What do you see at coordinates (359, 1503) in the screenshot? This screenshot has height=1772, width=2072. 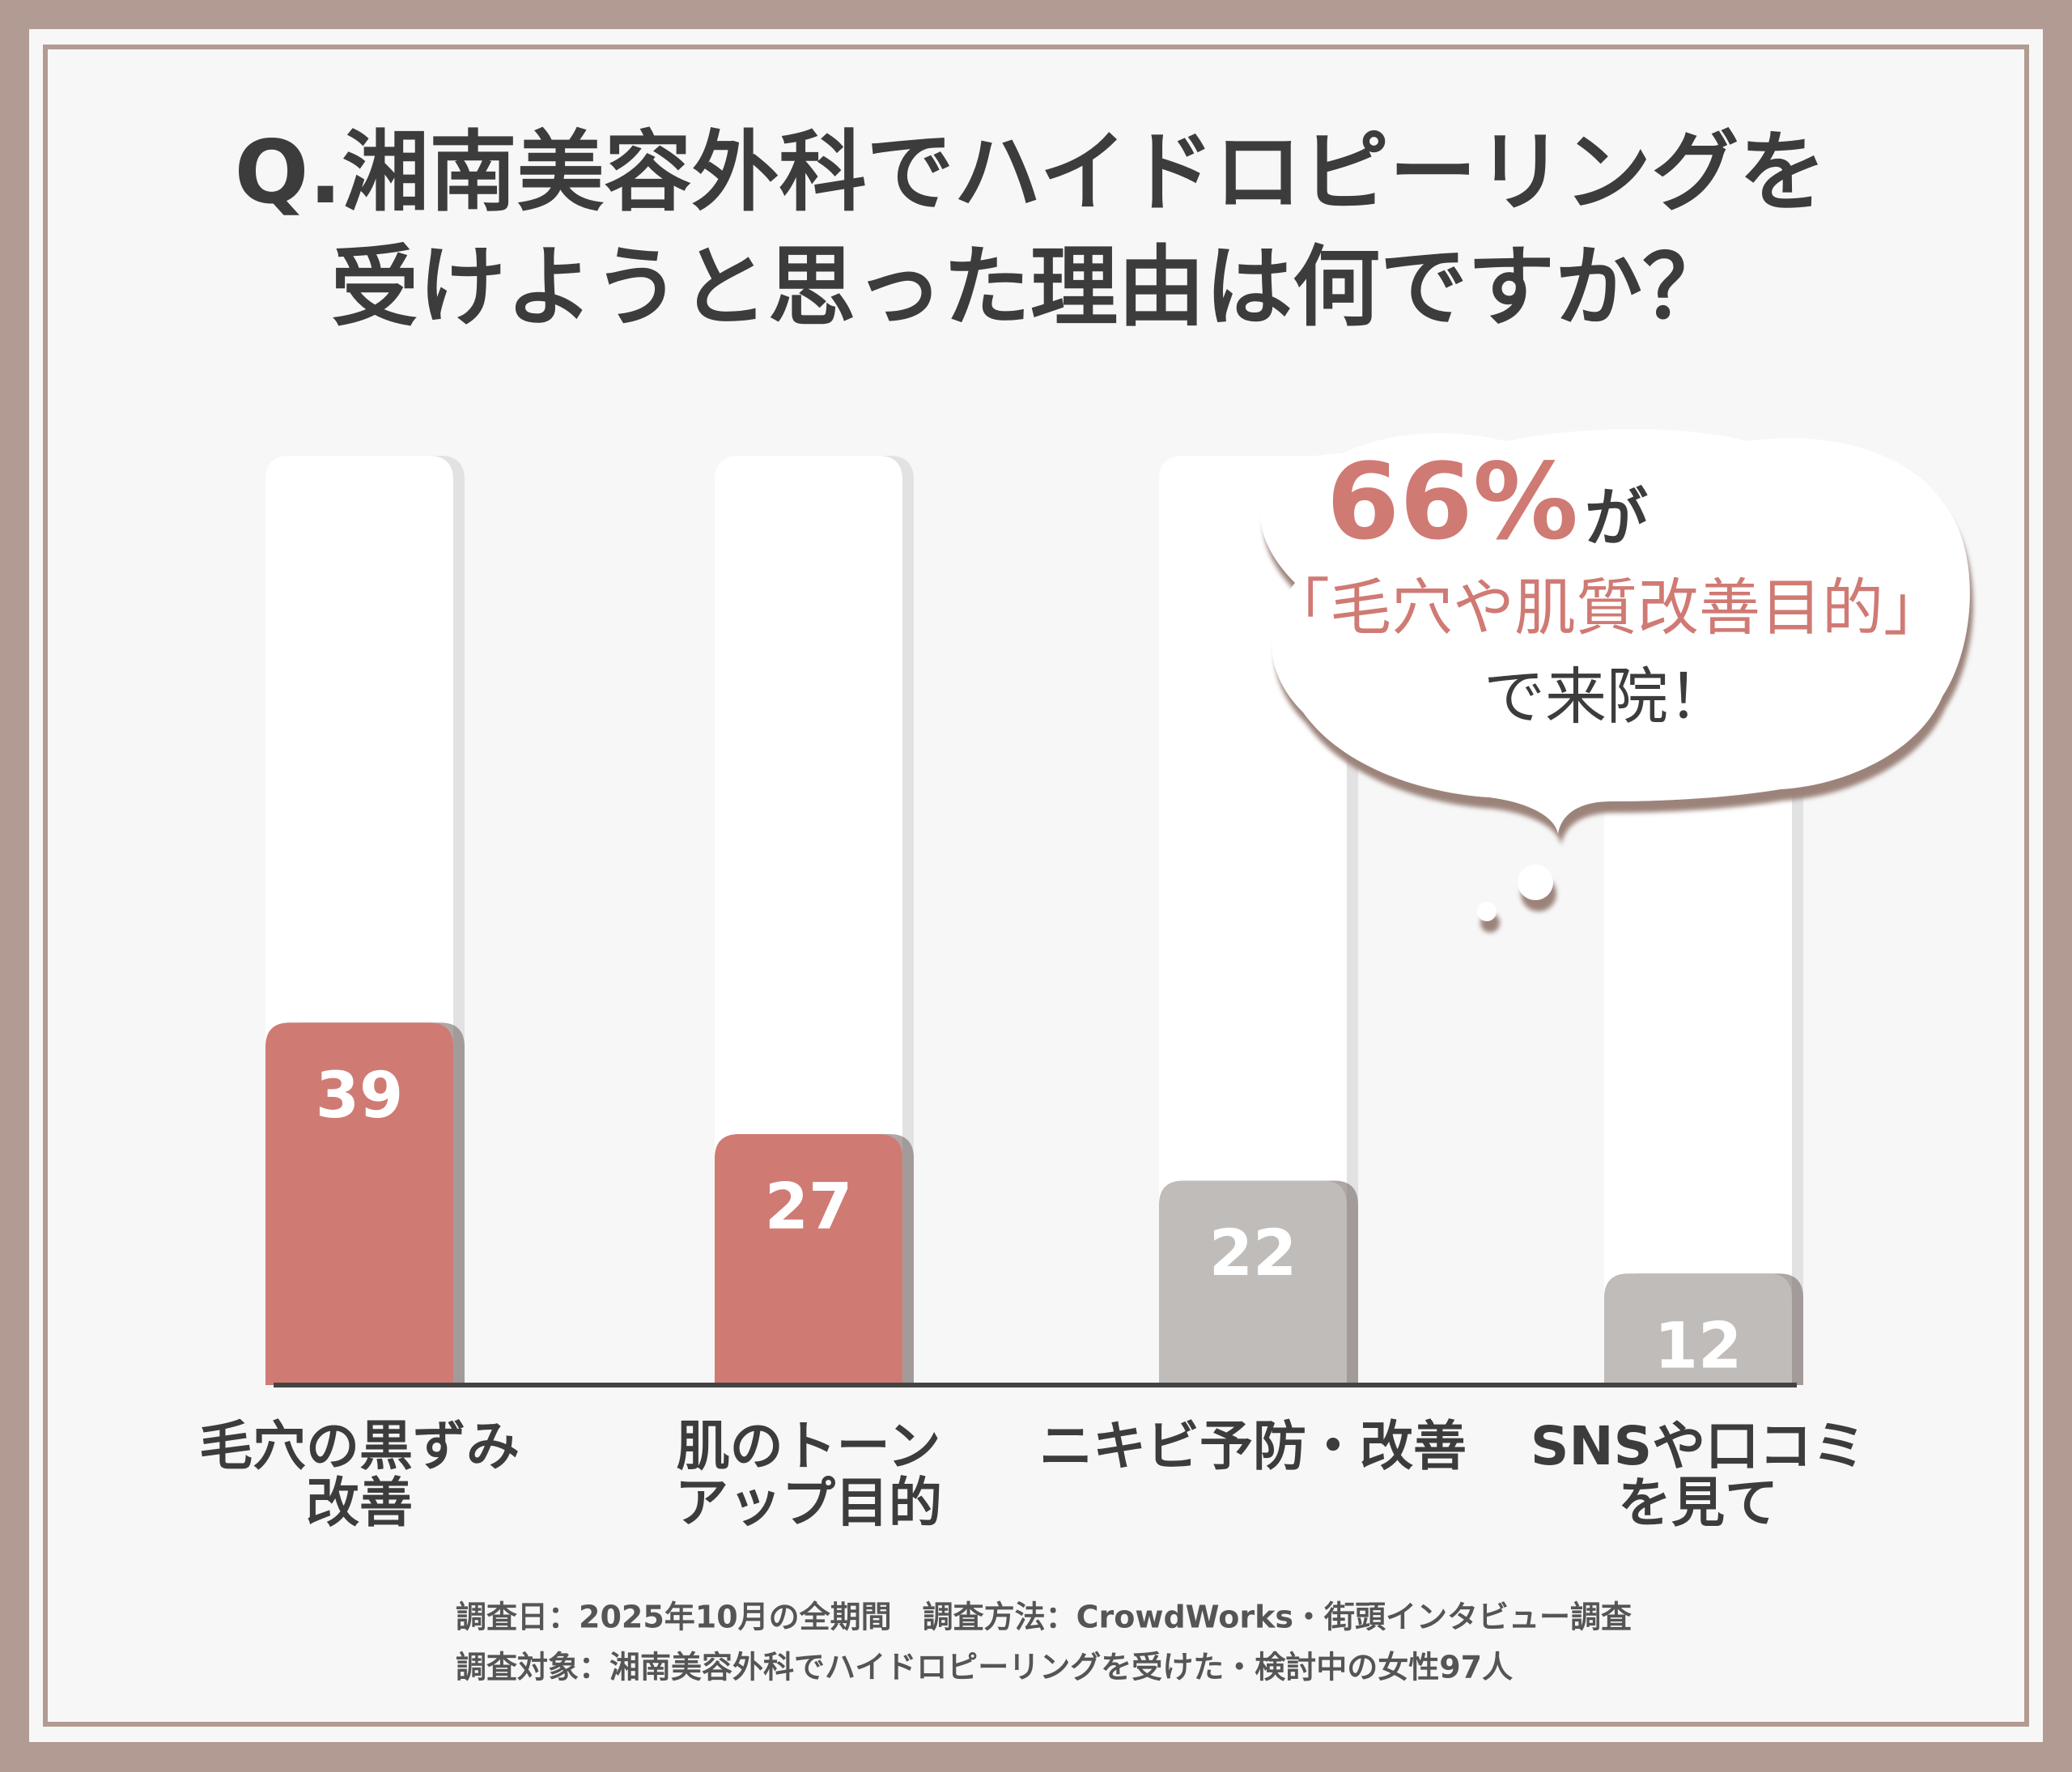 I see `x-tick-label: 改善` at bounding box center [359, 1503].